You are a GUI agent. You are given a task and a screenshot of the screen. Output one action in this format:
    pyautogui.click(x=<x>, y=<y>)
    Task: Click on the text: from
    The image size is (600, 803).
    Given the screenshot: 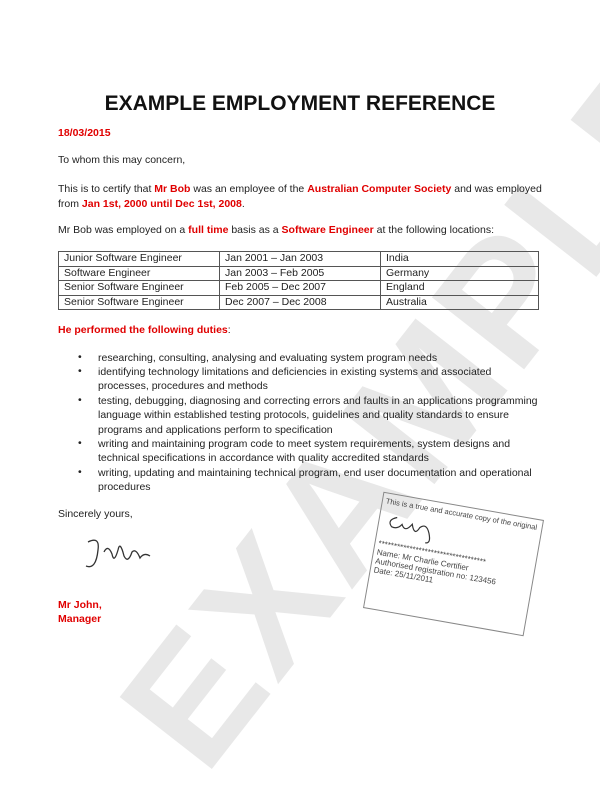 What is the action you would take?
    pyautogui.click(x=70, y=203)
    